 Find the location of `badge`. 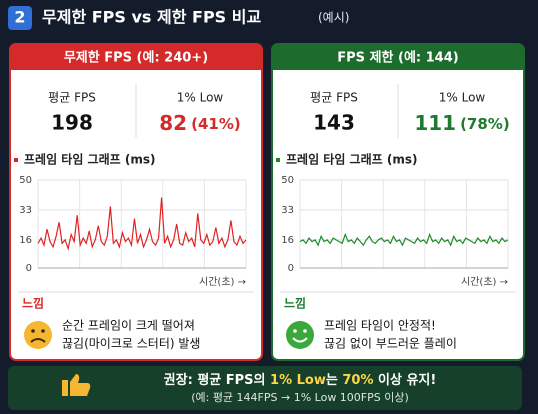

badge is located at coordinates (20, 18).